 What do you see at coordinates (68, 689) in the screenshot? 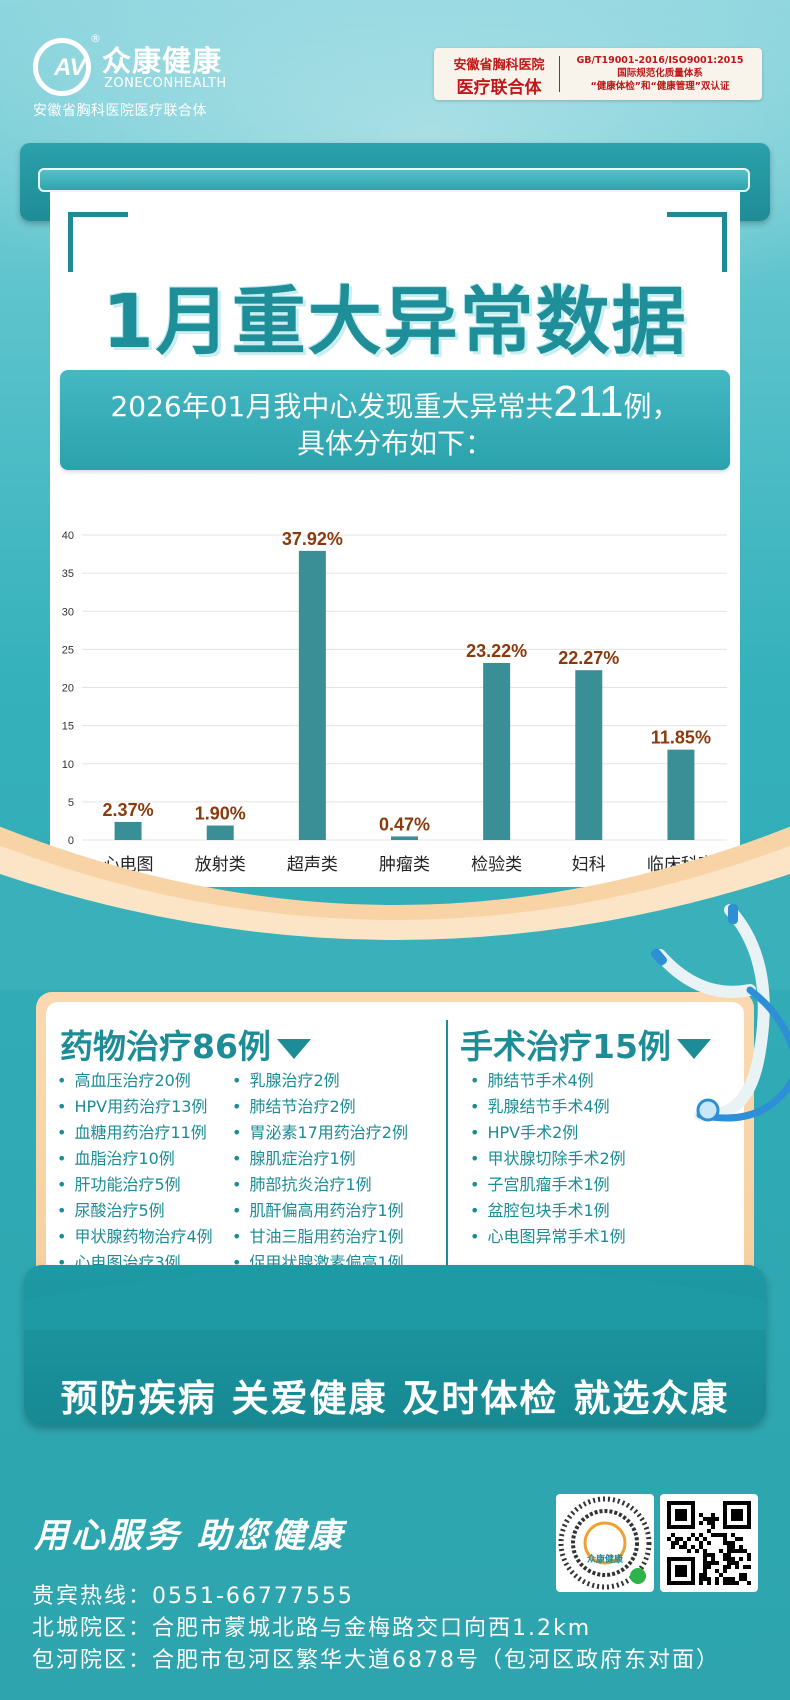
I see `y-tick-label: 20` at bounding box center [68, 689].